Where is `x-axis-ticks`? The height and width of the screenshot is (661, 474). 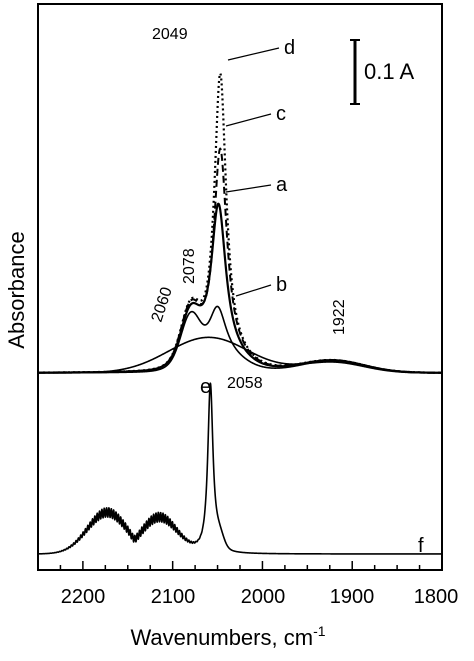
x-axis-ticks is located at coordinates (240, 565).